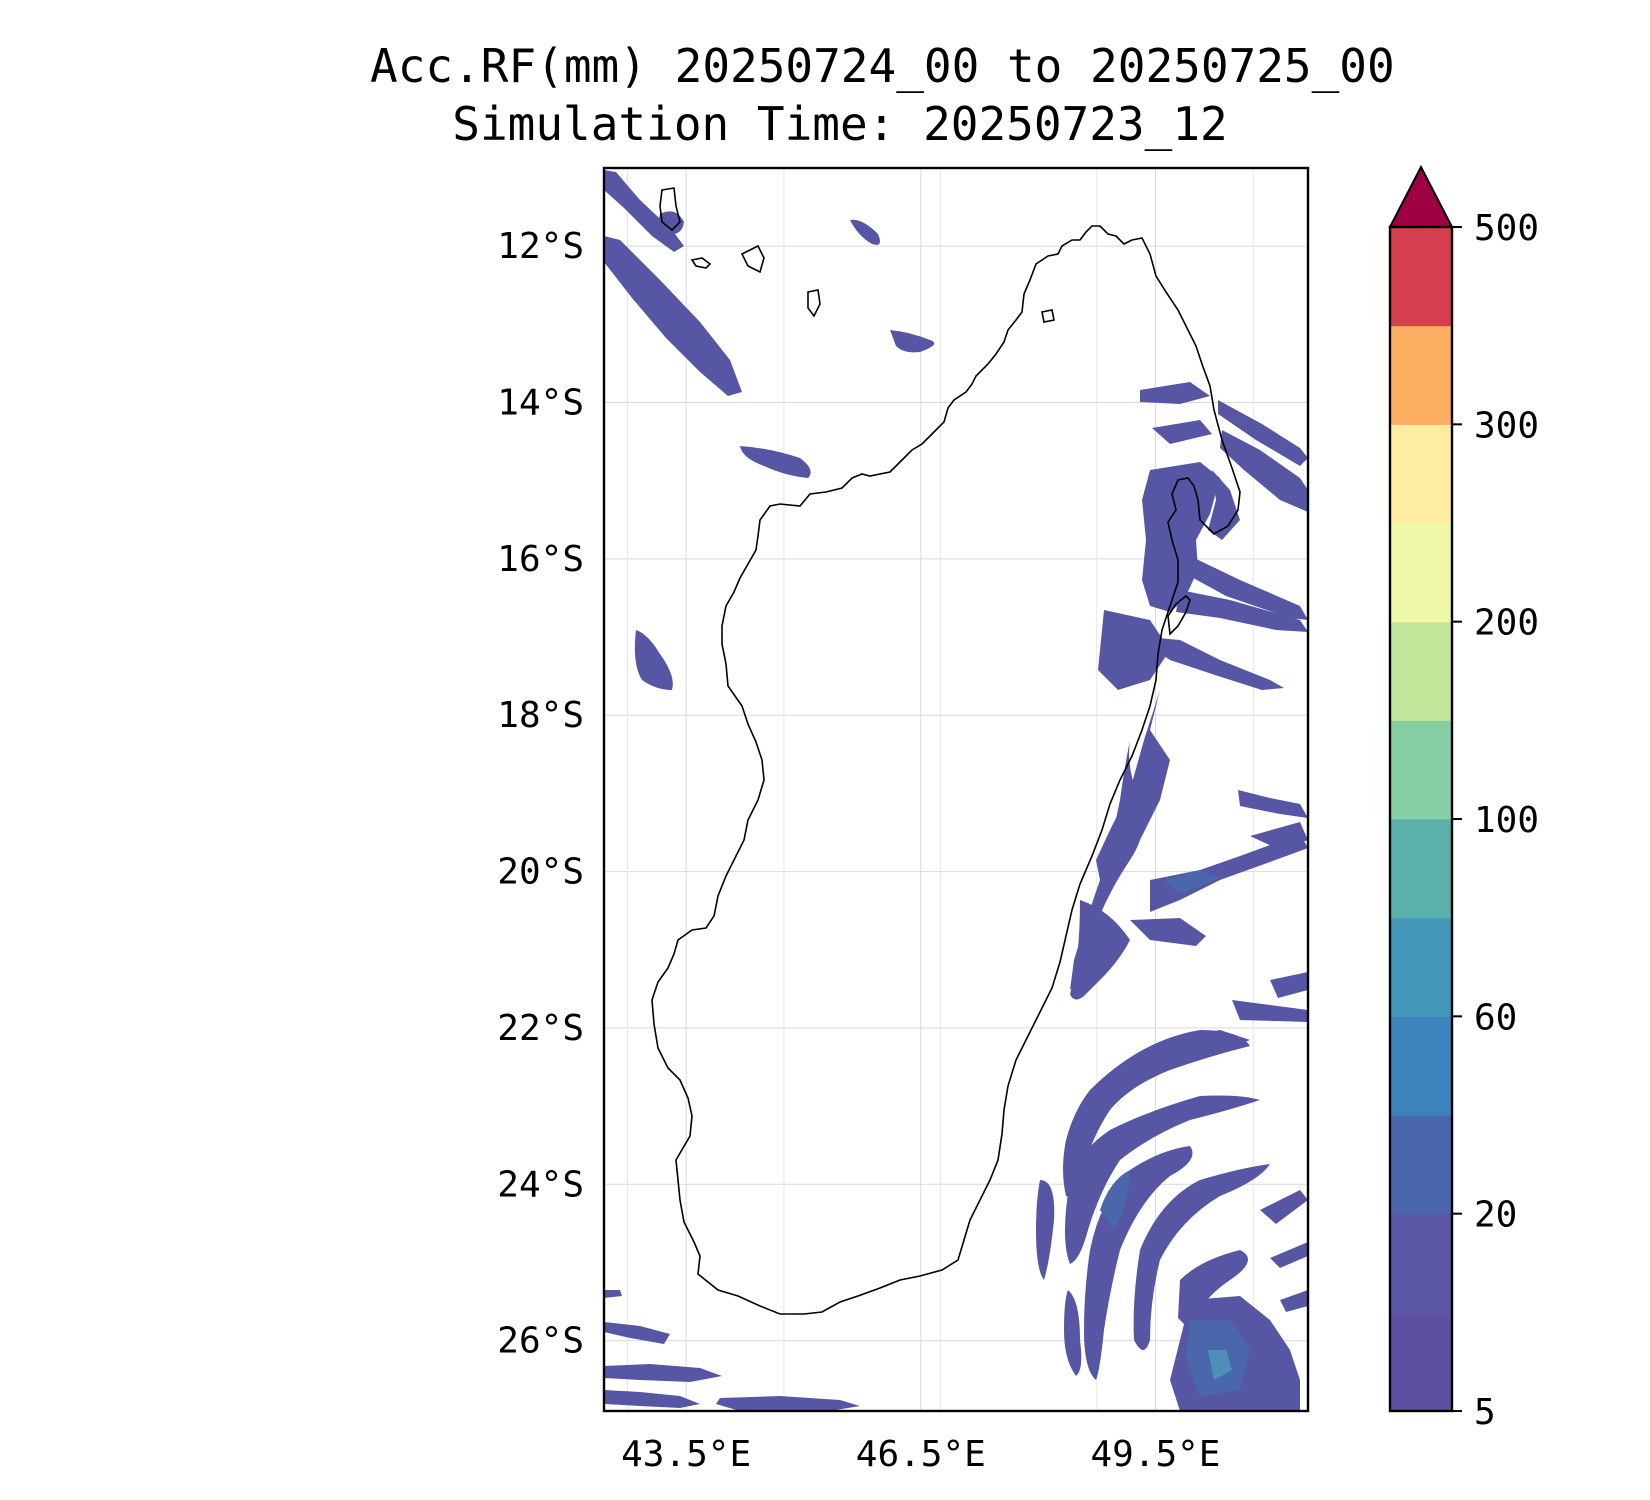 This screenshot has height=1500, width=1650. I want to click on latitude-labels: 12°S 14°S 16°S 18°S 20°S 22°S 24°S 26°S, so click(540, 793).